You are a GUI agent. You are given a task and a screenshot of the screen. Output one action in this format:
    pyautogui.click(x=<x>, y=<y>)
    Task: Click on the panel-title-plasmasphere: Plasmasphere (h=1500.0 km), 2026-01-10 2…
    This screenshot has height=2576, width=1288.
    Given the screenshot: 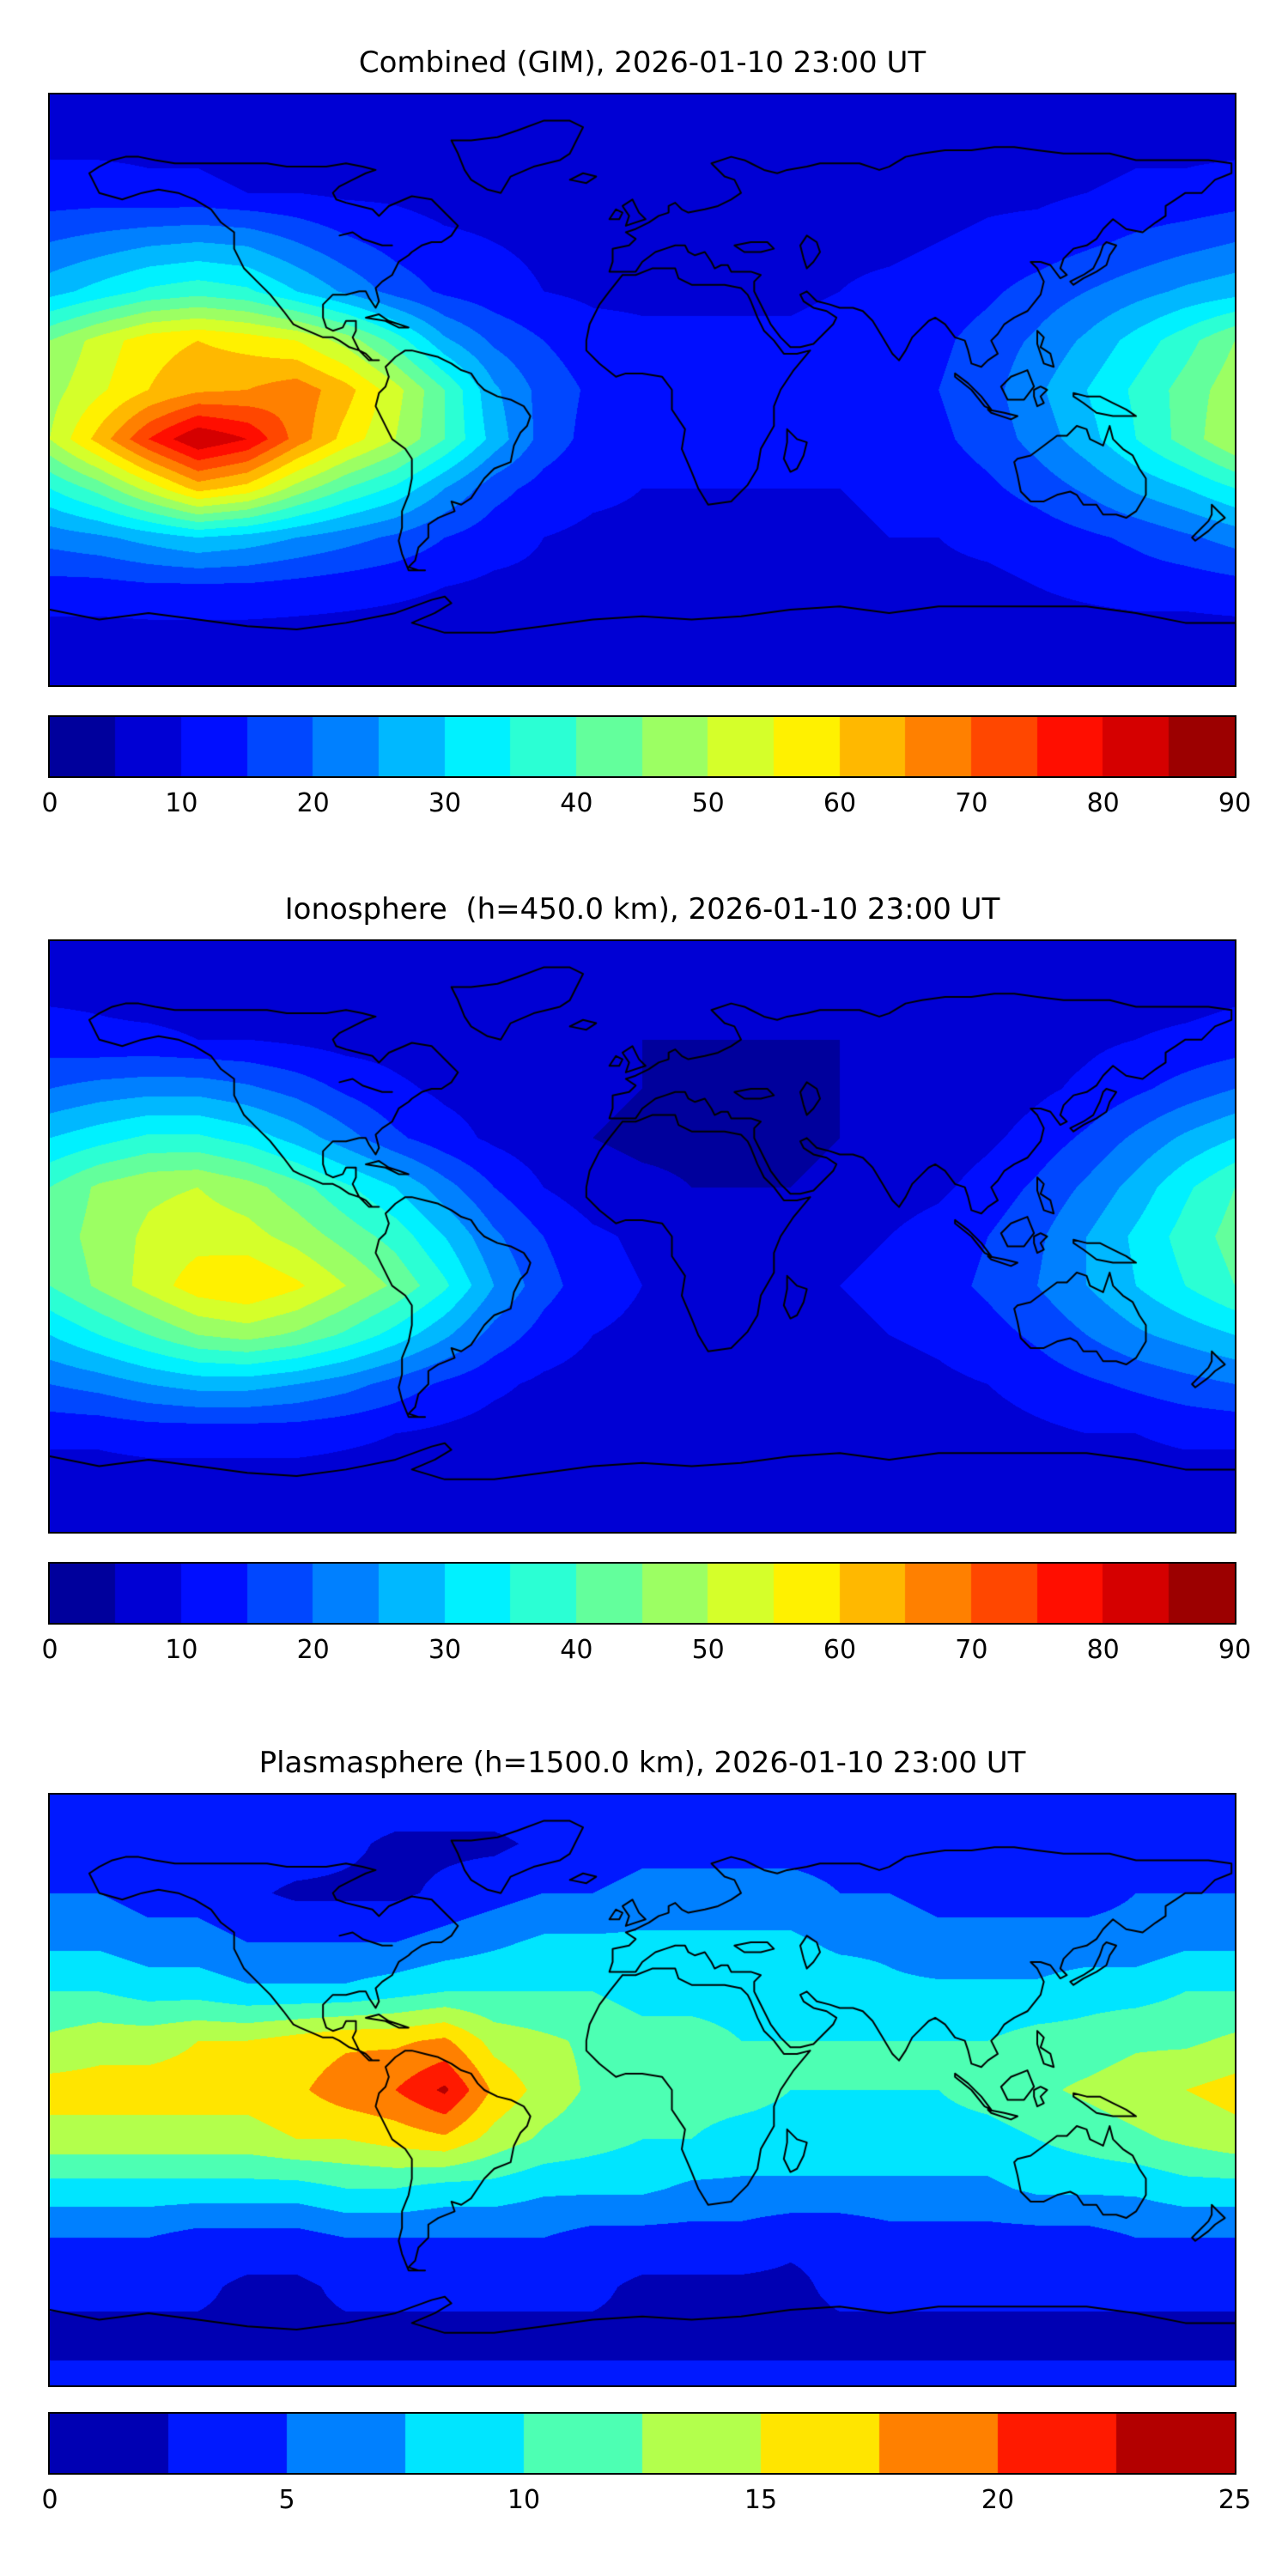 What is the action you would take?
    pyautogui.click(x=642, y=1763)
    